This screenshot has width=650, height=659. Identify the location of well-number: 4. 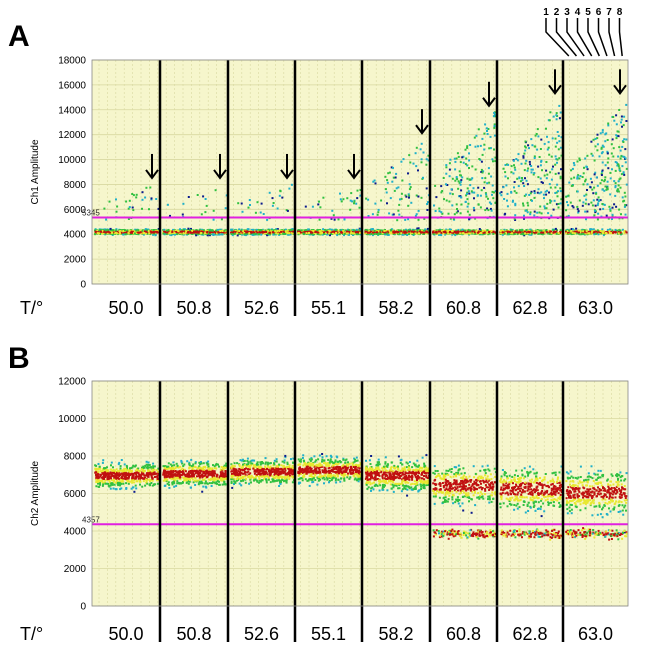
(578, 12).